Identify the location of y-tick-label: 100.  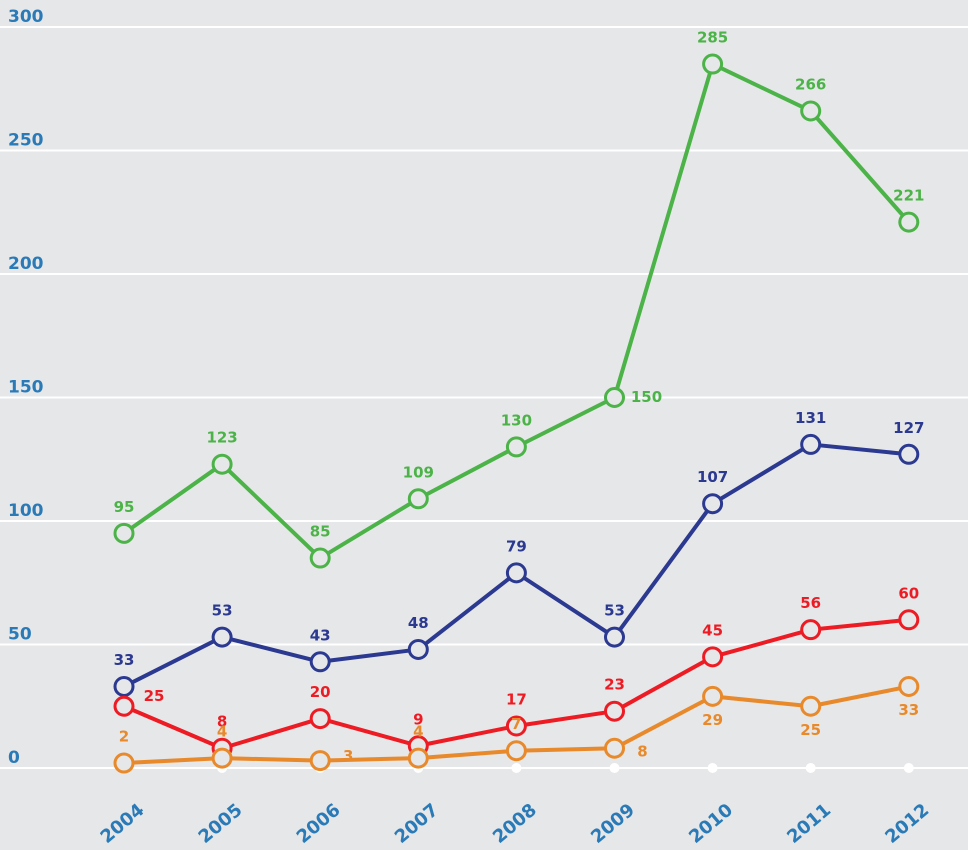
(26, 511).